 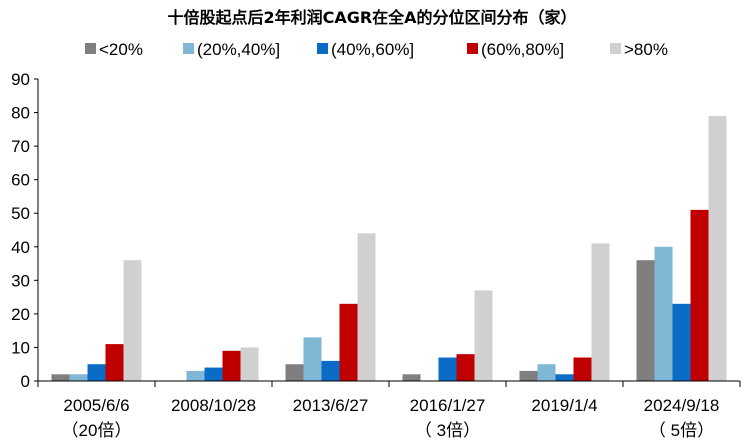 I want to click on y-tick-label-5: 50, so click(x=20, y=213).